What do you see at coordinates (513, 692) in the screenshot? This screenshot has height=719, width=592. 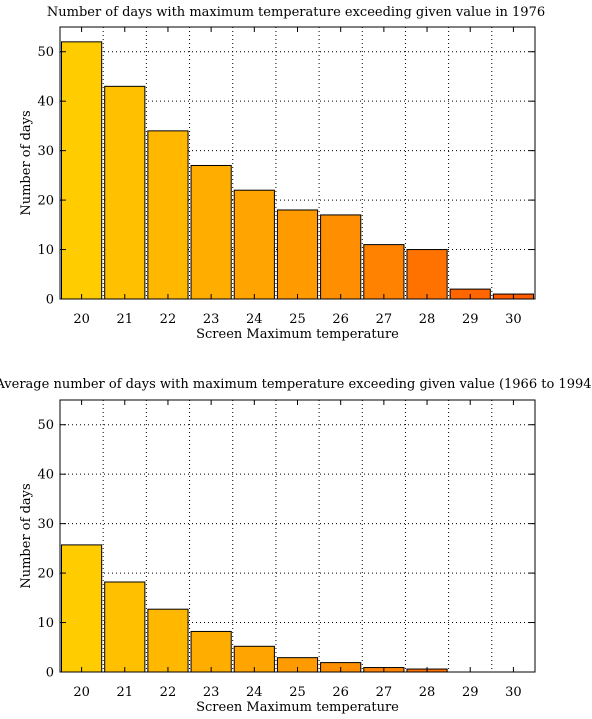 I see `chart-average-x-tick-label: 30` at bounding box center [513, 692].